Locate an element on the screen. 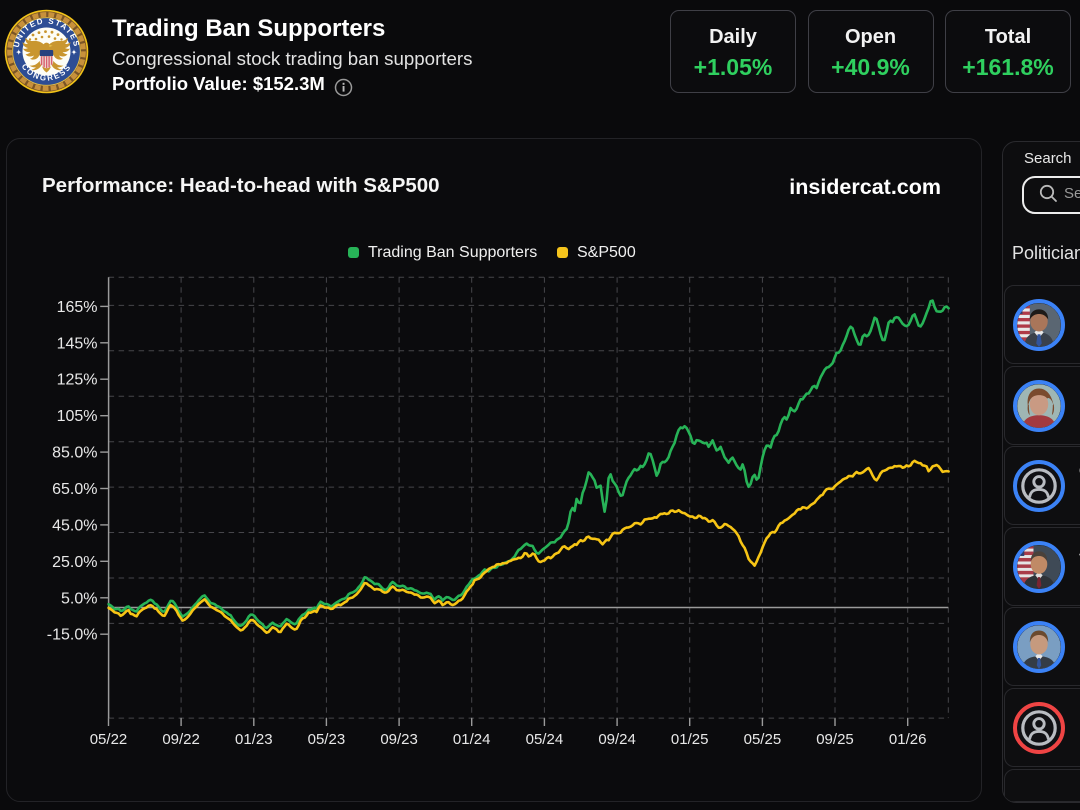 The width and height of the screenshot is (1080, 810). svg-text: 09/22 is located at coordinates (181, 739).